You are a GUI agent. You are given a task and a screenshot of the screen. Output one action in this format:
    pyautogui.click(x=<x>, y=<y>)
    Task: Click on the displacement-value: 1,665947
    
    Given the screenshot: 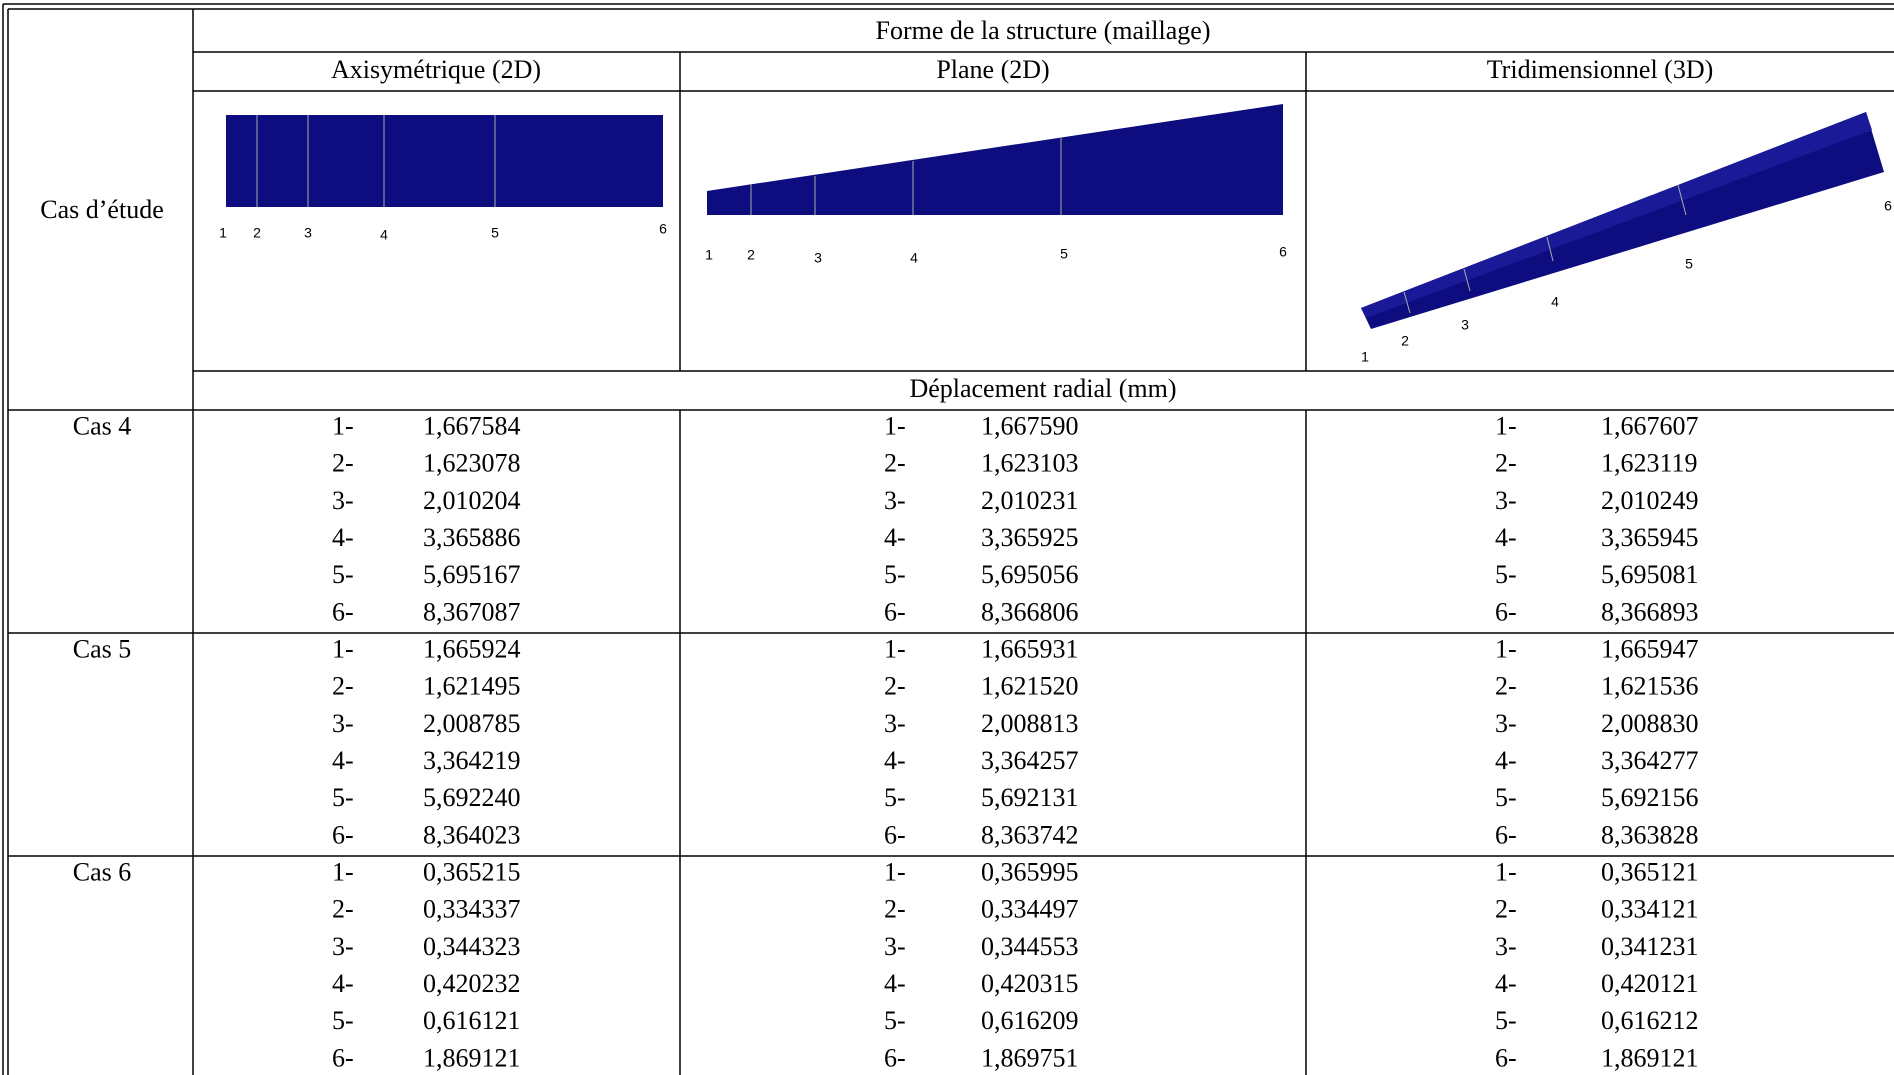 What is the action you would take?
    pyautogui.click(x=1650, y=649)
    